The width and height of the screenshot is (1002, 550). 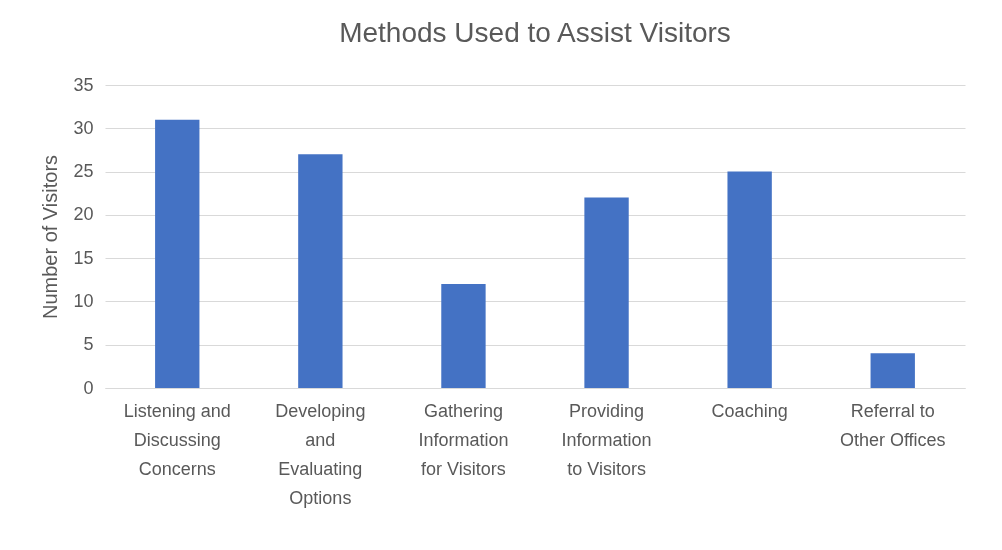 What do you see at coordinates (88, 344) in the screenshot?
I see `y-tick-label: 5` at bounding box center [88, 344].